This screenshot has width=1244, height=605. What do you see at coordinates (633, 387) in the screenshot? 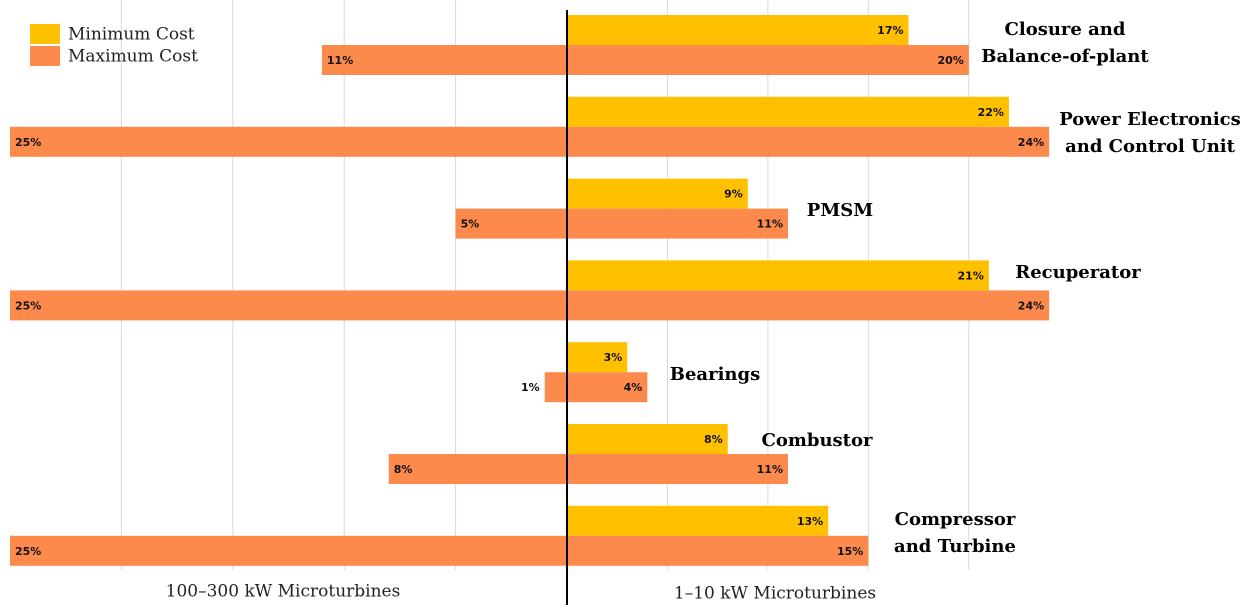
I see `value-label: 4%` at bounding box center [633, 387].